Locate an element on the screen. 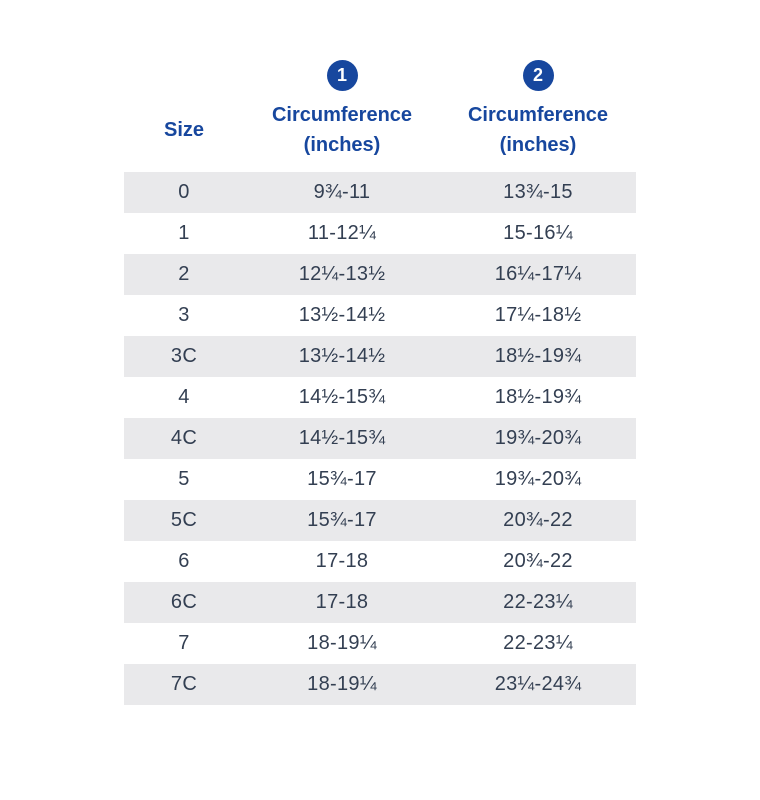 The width and height of the screenshot is (760, 800). table-row: 5C 15¾-17 20¾-22 is located at coordinates (380, 520).